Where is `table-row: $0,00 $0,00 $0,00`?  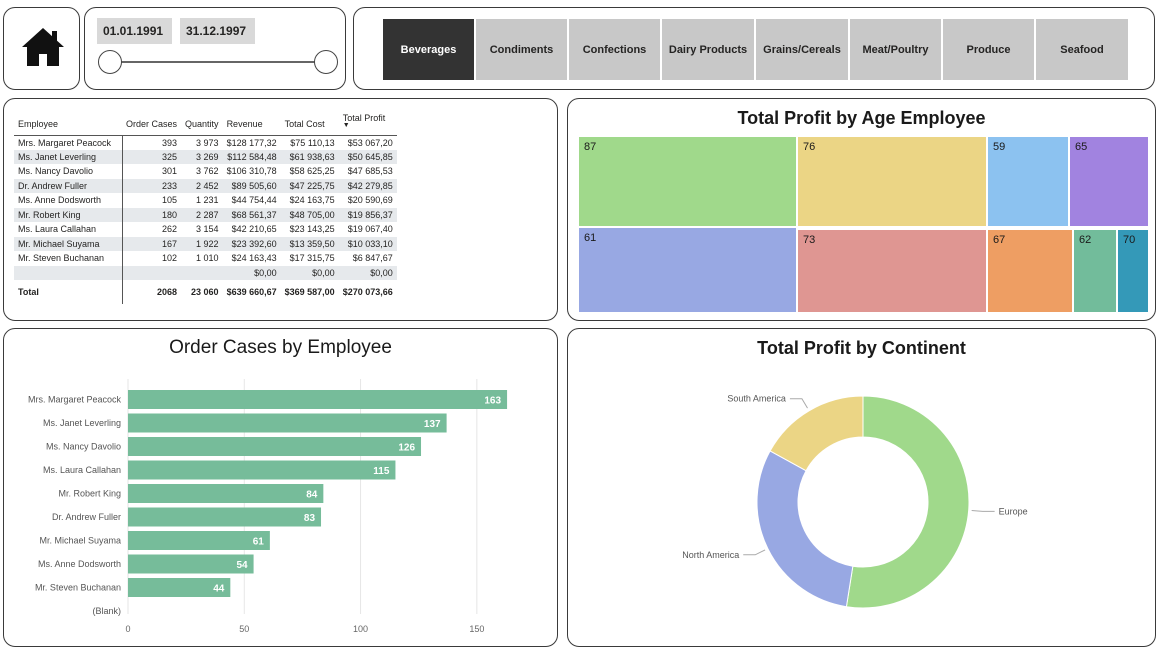 table-row: $0,00 $0,00 $0,00 is located at coordinates (205, 272).